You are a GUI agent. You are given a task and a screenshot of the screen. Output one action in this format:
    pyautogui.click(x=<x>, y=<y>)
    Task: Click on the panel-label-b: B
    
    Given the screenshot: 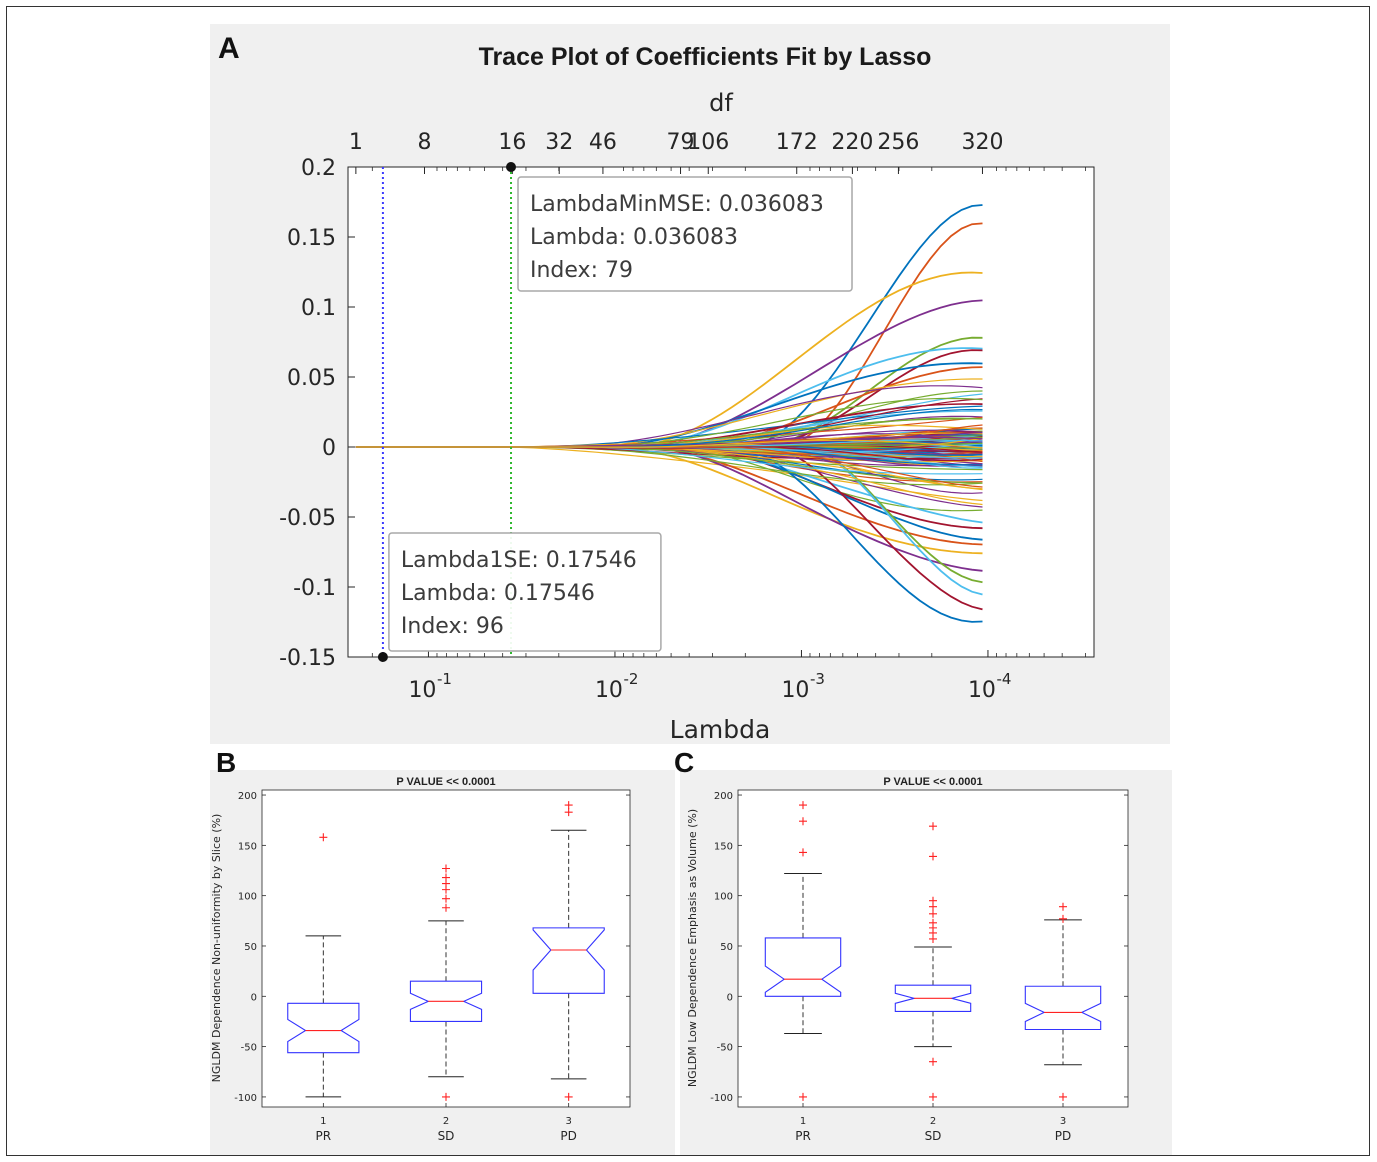 What is the action you would take?
    pyautogui.click(x=226, y=762)
    